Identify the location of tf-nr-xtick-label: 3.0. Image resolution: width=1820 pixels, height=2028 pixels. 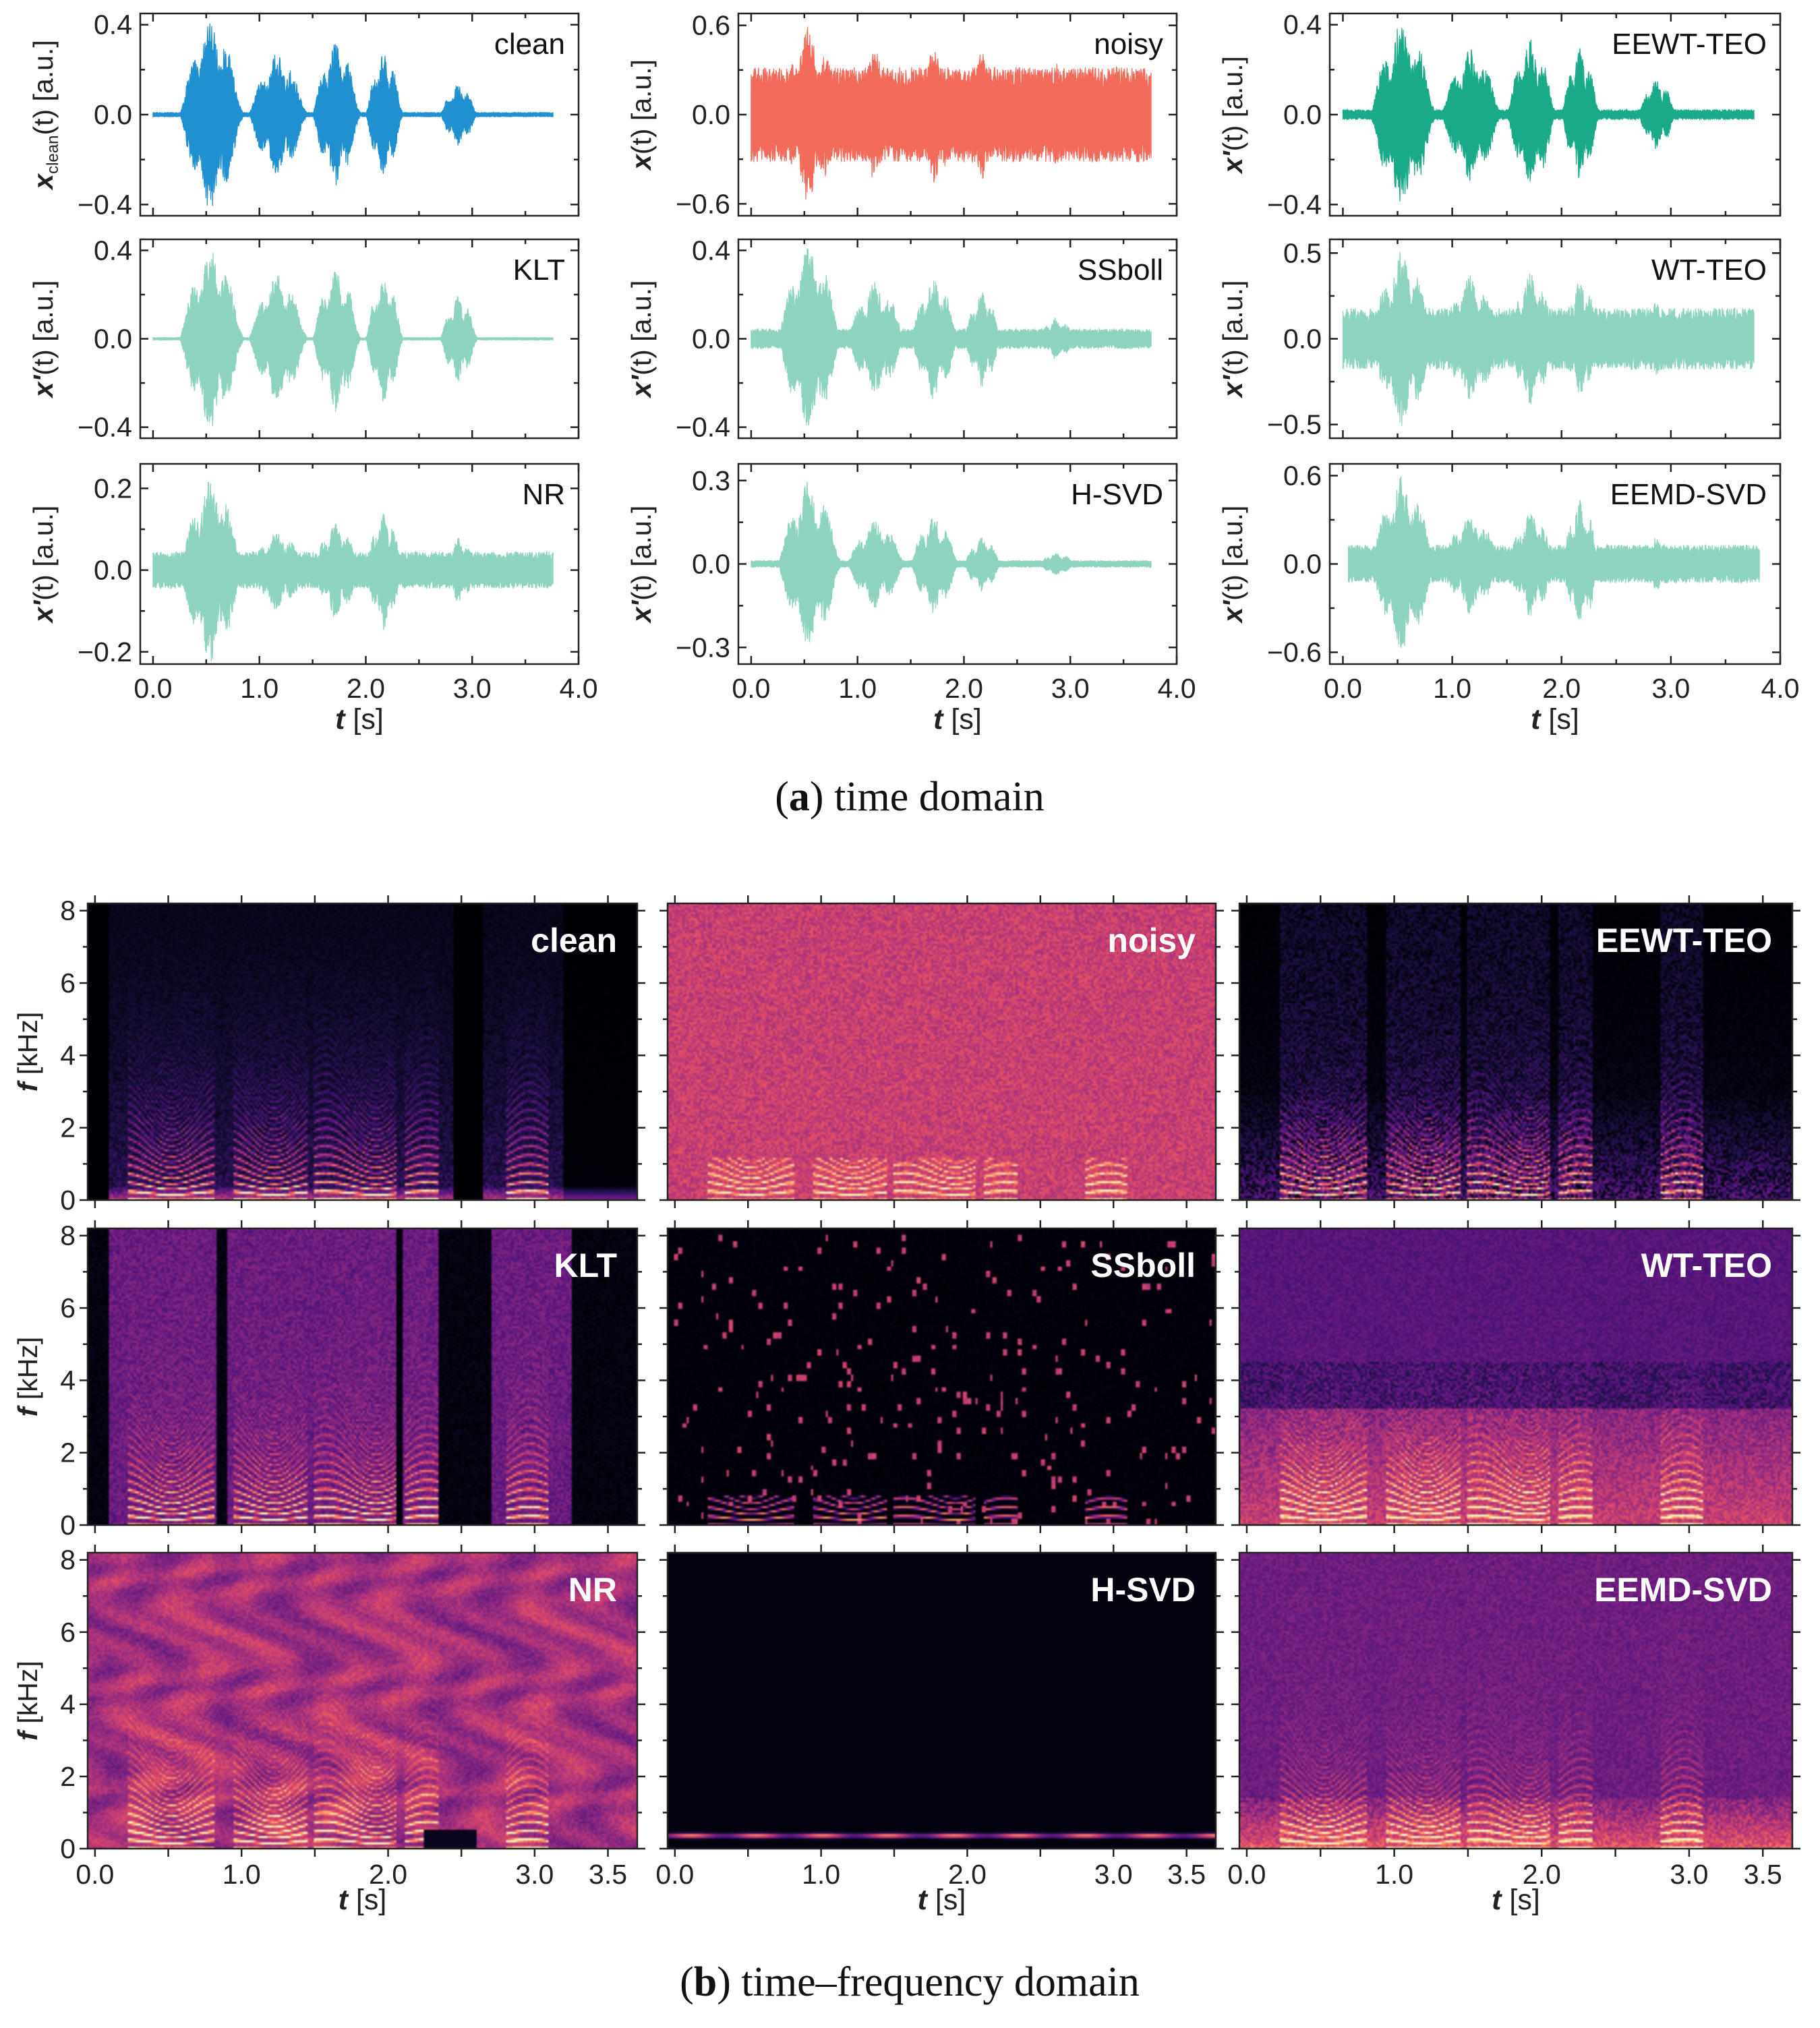
(534, 1874).